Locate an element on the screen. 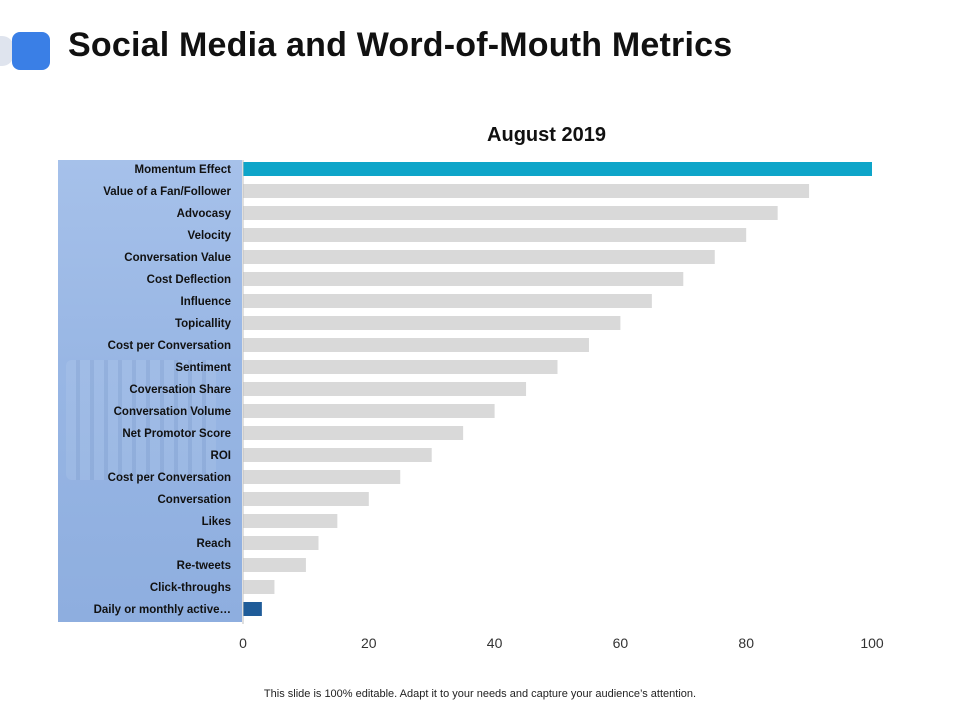  label-background-panel is located at coordinates (150, 391).